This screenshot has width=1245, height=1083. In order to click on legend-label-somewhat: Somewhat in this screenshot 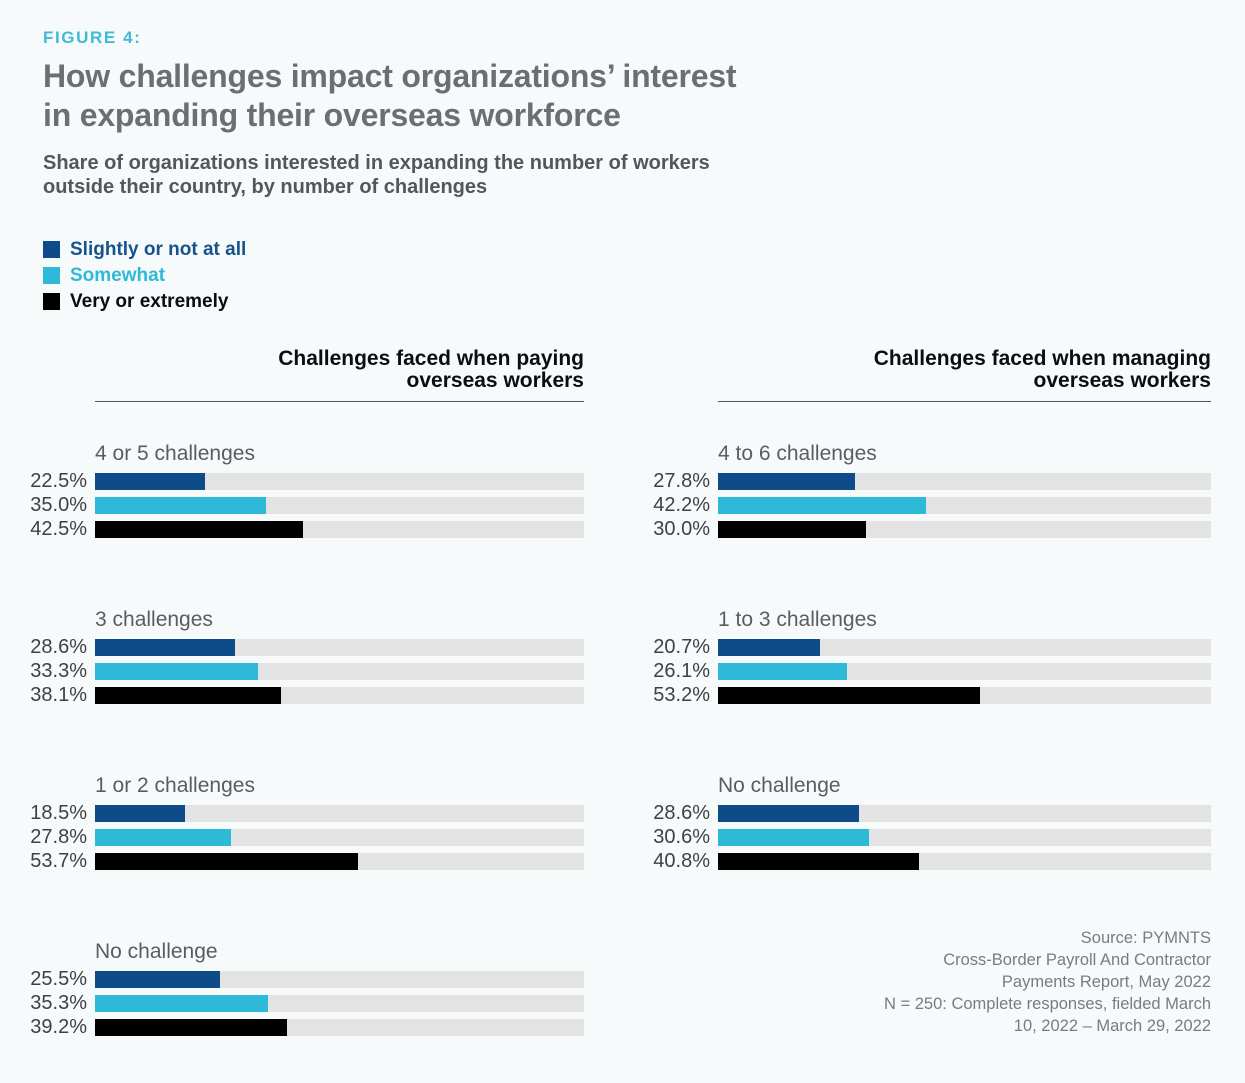, I will do `click(118, 275)`.